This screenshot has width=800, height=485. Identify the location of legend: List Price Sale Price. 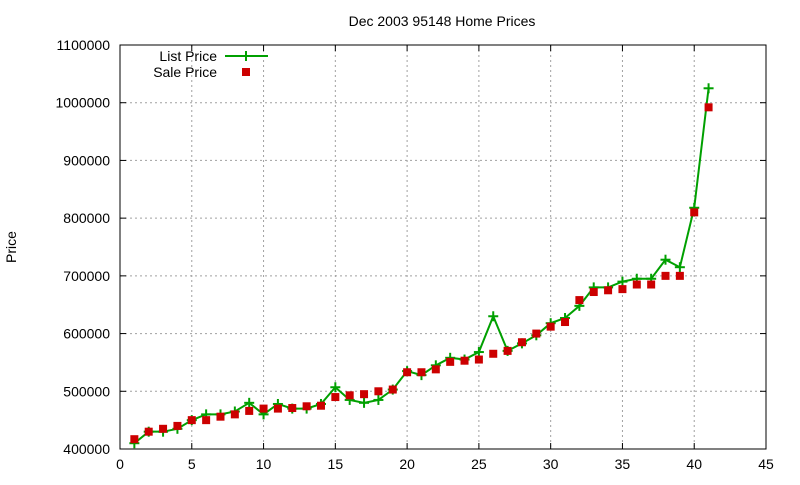
(210, 64).